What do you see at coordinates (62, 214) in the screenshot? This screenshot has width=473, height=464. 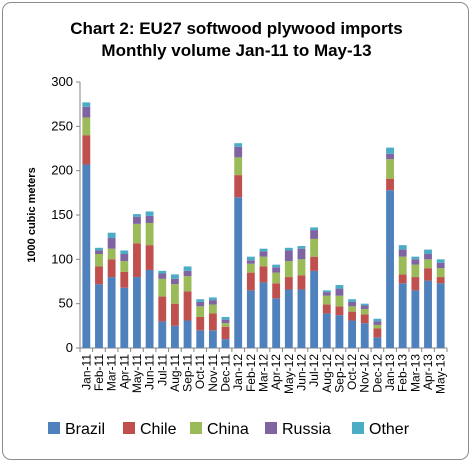 I see `y-tick-label: 150` at bounding box center [62, 214].